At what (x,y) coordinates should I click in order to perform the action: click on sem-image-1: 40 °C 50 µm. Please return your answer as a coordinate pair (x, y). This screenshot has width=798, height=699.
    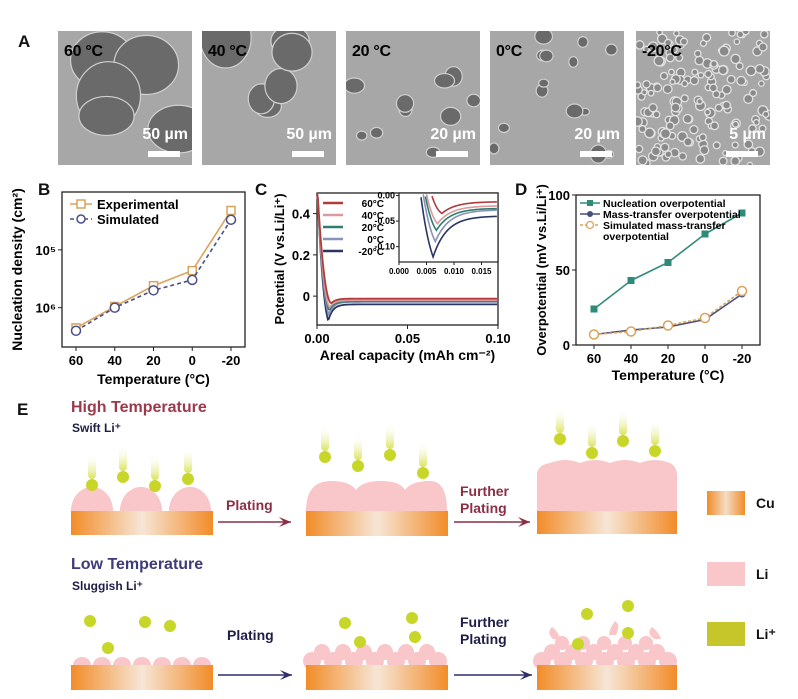
    Looking at the image, I should click on (269, 98).